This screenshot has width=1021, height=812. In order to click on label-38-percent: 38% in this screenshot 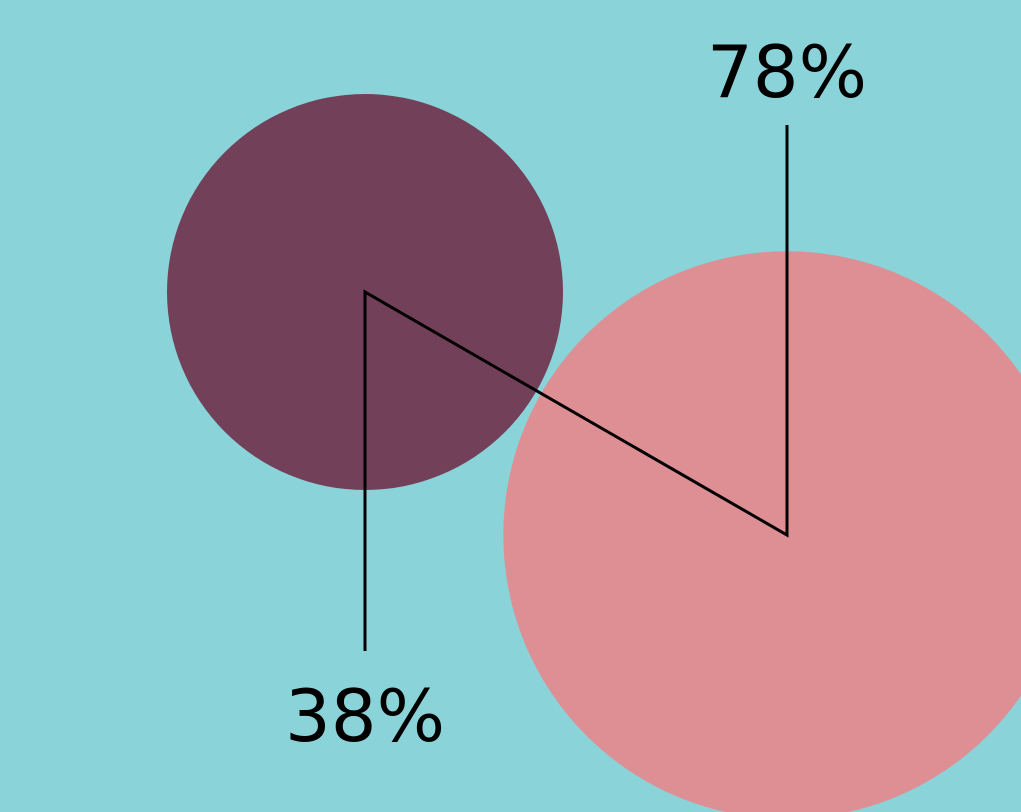, I will do `click(365, 716)`.